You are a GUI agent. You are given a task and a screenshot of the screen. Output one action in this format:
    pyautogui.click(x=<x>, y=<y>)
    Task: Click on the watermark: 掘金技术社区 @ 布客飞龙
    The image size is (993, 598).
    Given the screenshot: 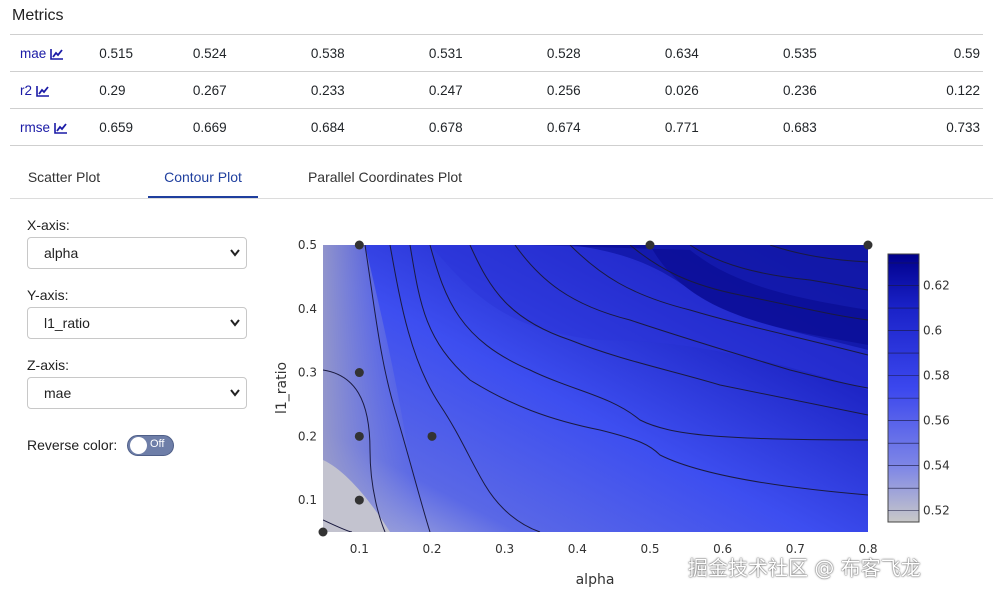 What is the action you would take?
    pyautogui.click(x=804, y=568)
    